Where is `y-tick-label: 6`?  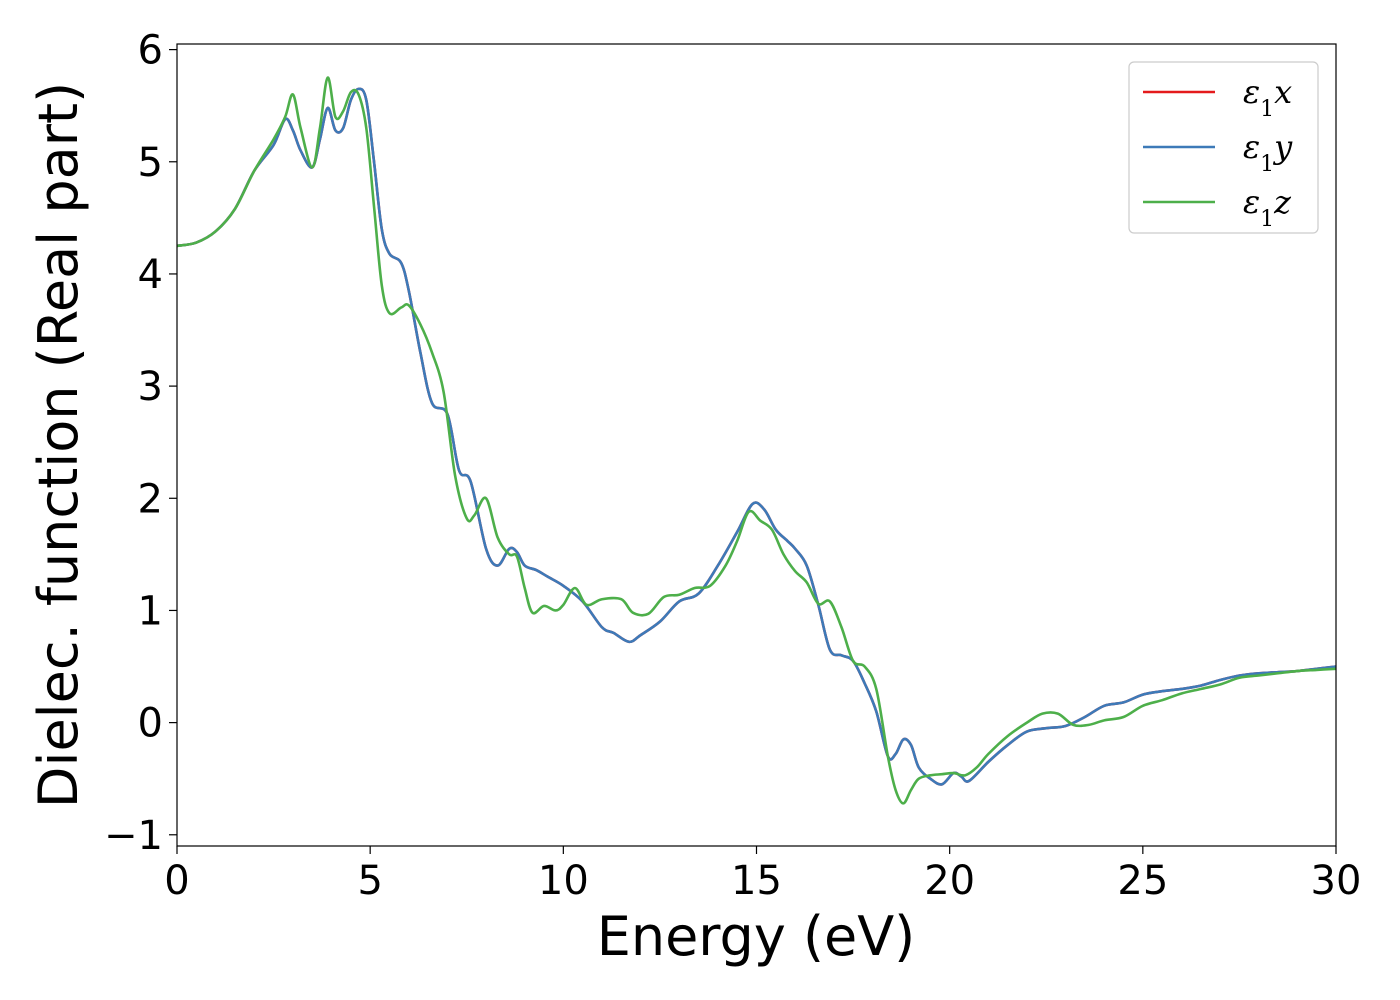
y-tick-label: 6 is located at coordinates (150, 51).